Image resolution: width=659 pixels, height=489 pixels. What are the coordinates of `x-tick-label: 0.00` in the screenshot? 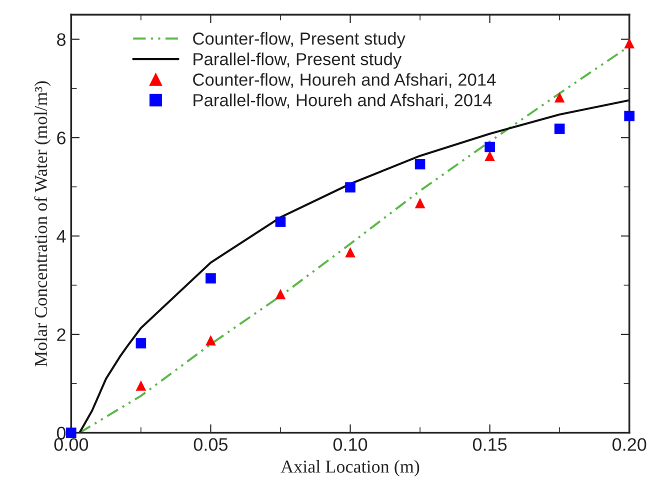 It's located at (71, 444).